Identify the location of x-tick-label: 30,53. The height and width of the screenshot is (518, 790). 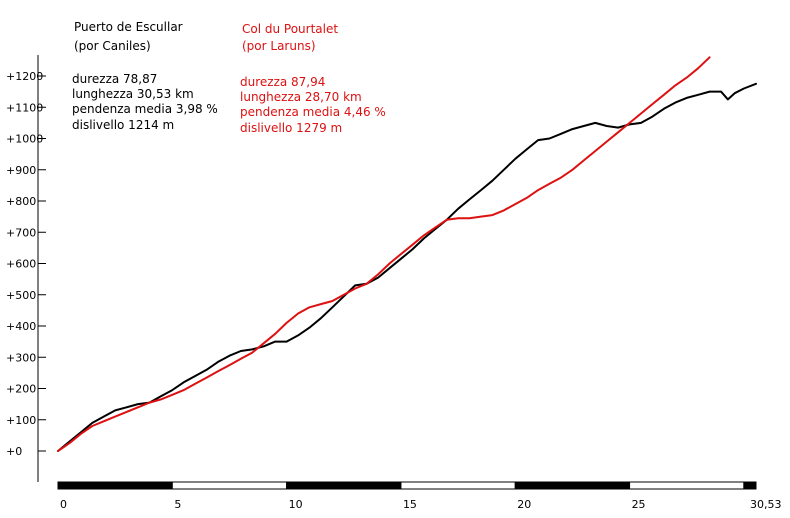
(766, 504).